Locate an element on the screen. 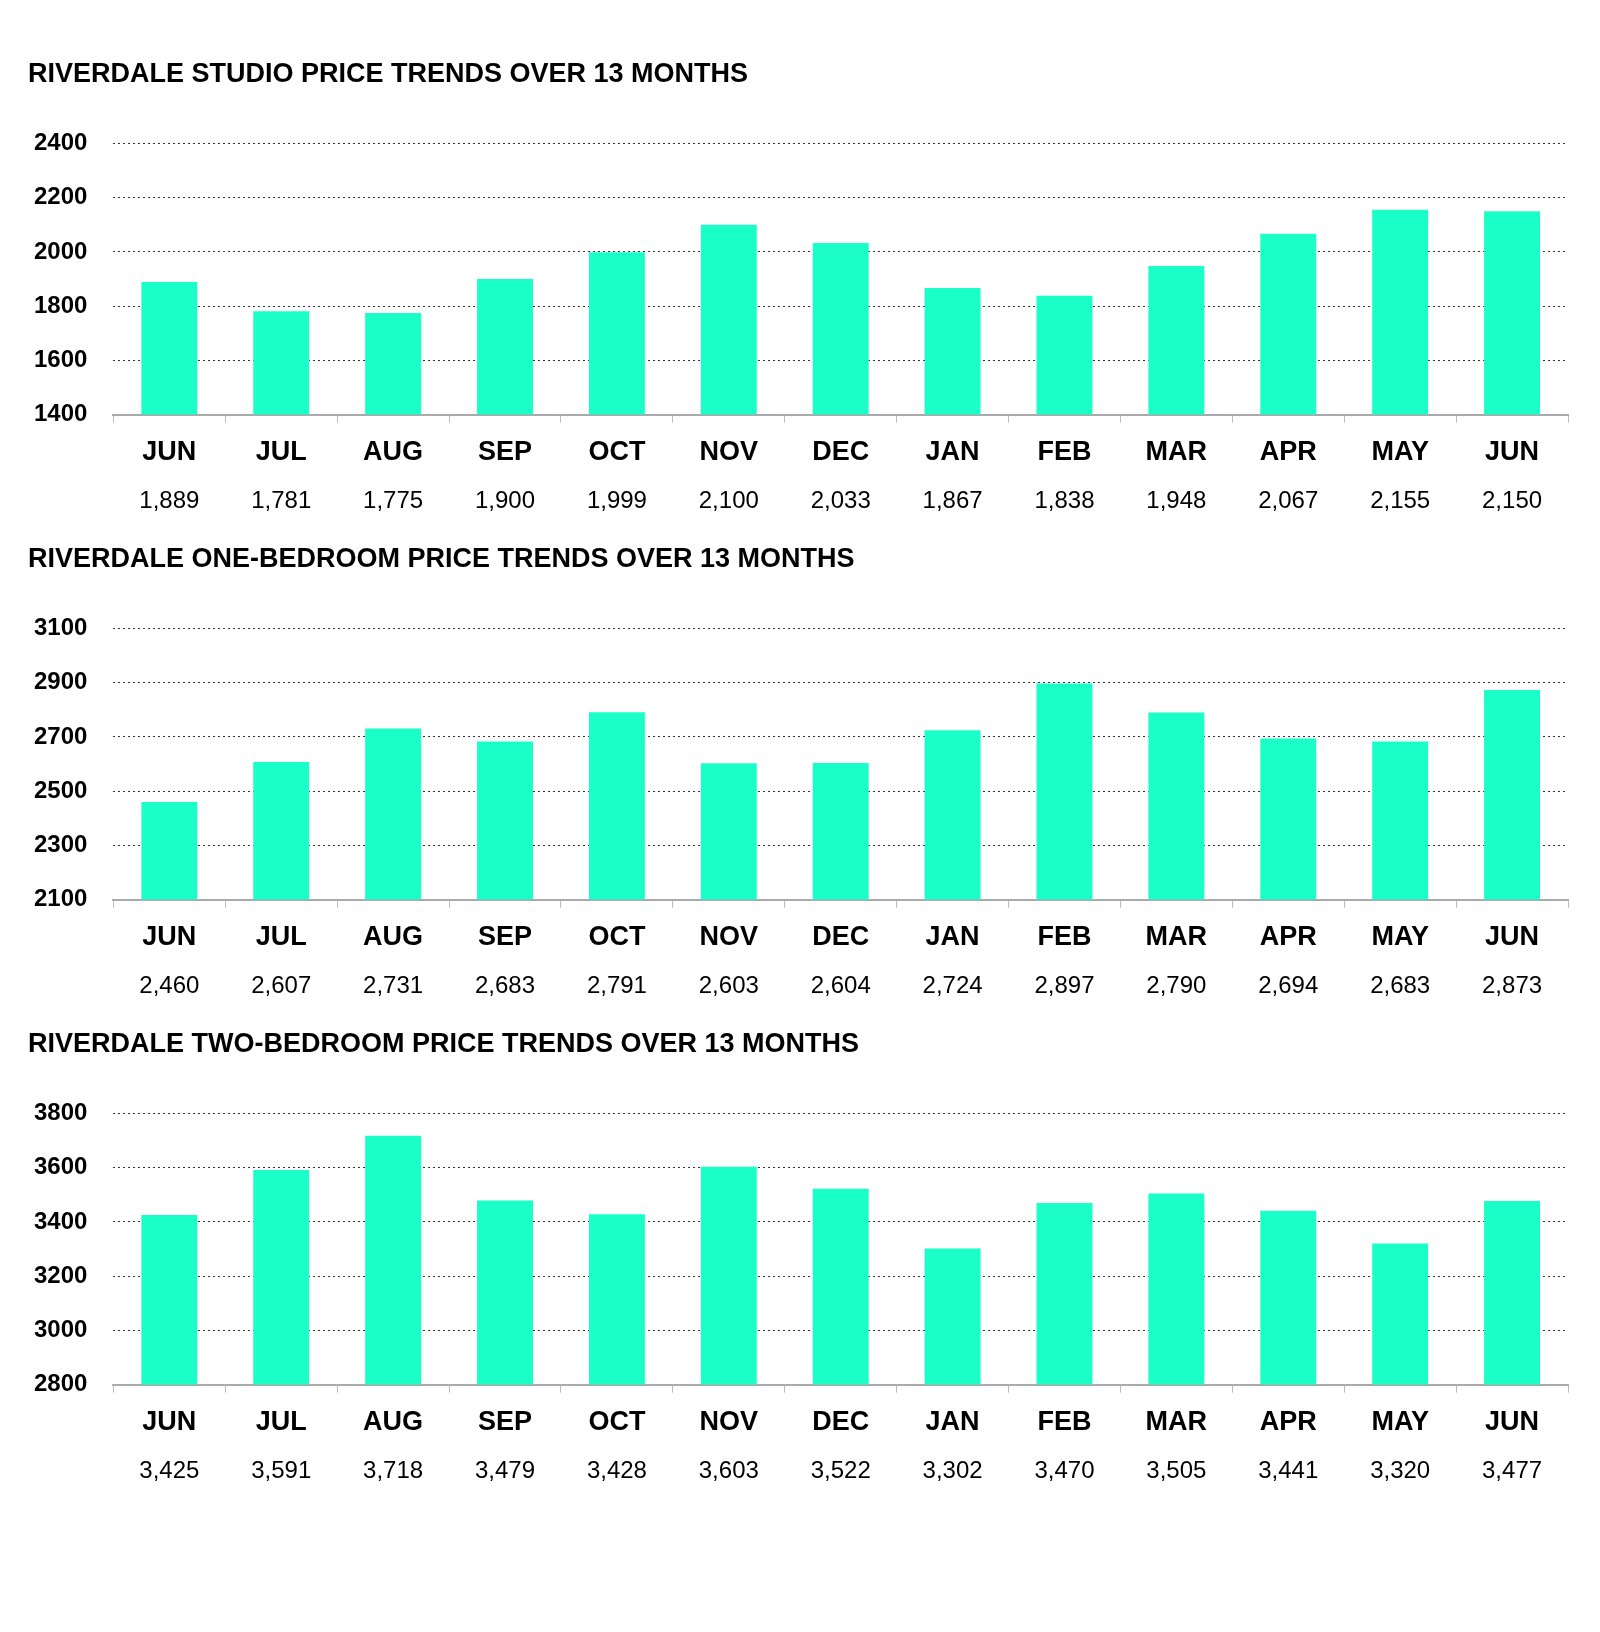  data-label: 2,150 is located at coordinates (1512, 499).